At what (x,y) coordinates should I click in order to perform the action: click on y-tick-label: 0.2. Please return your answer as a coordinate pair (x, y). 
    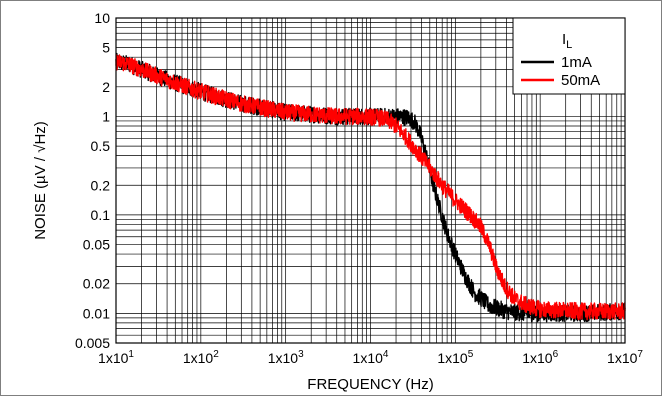
    Looking at the image, I should click on (101, 185).